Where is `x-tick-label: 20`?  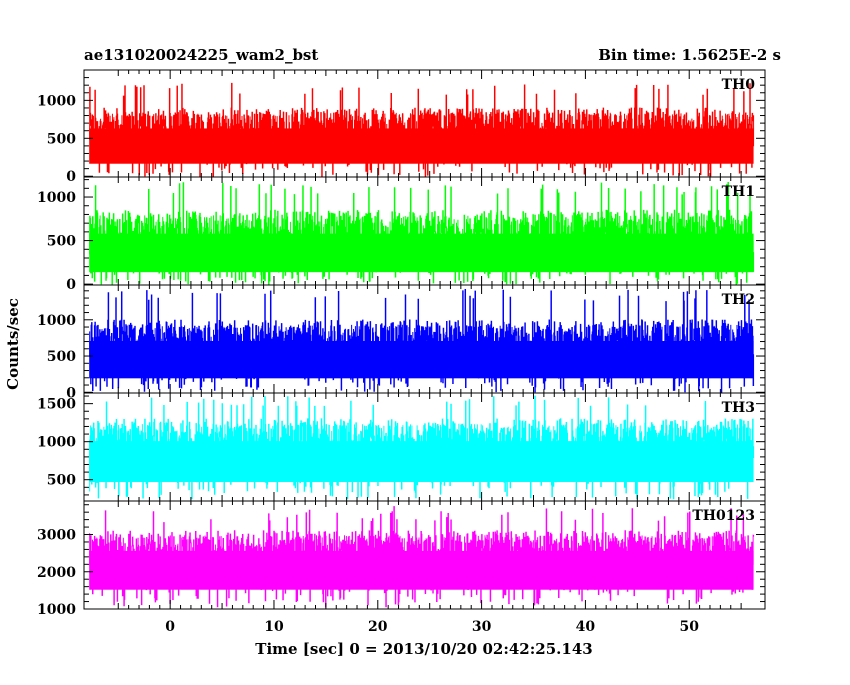 x-tick-label: 20 is located at coordinates (378, 627).